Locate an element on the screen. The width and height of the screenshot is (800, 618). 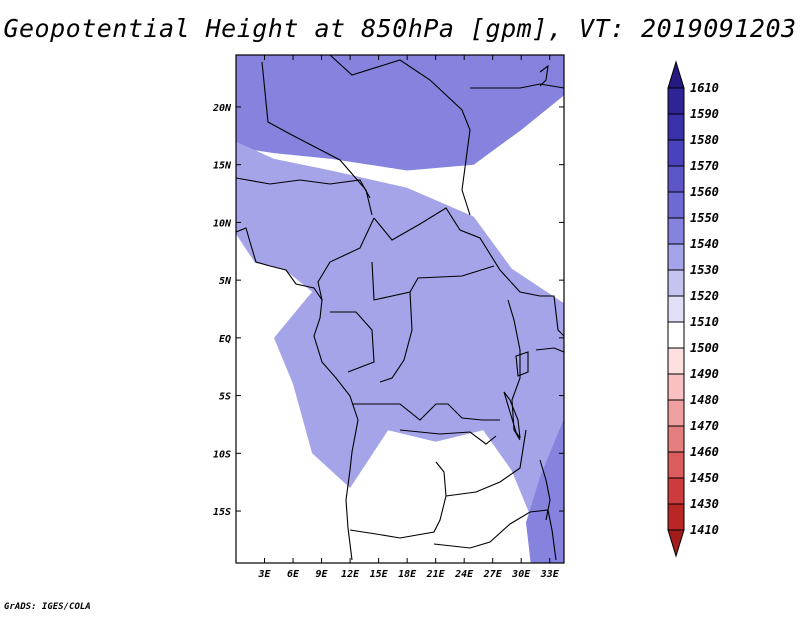
colorbar-label: 1490 is located at coordinates (704, 374).